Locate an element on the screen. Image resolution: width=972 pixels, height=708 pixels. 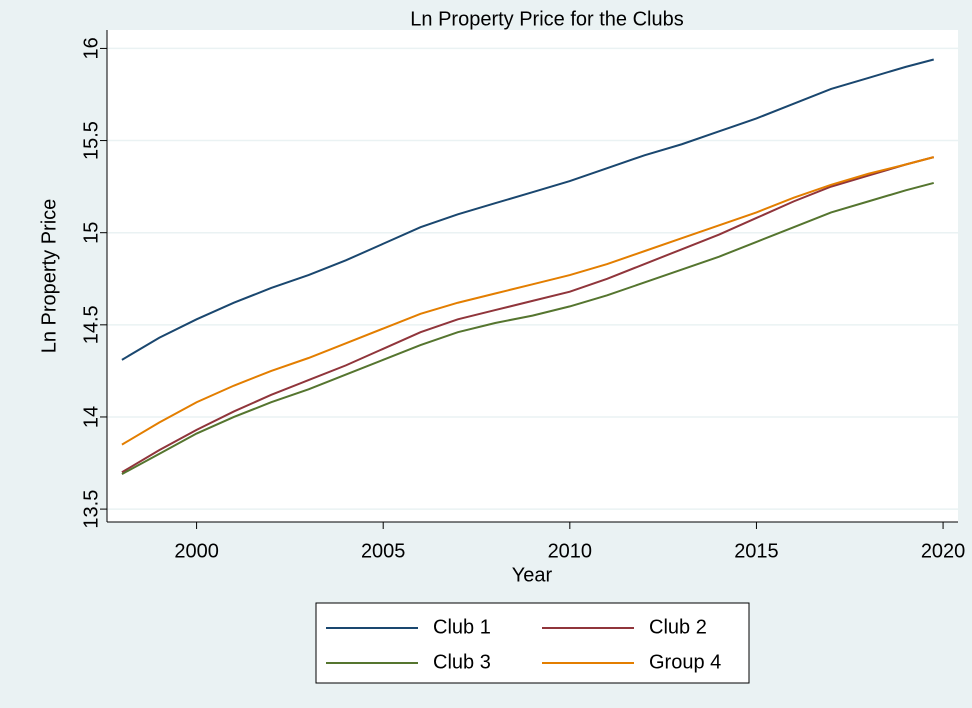
y-tick-label: 16 is located at coordinates (91, 48).